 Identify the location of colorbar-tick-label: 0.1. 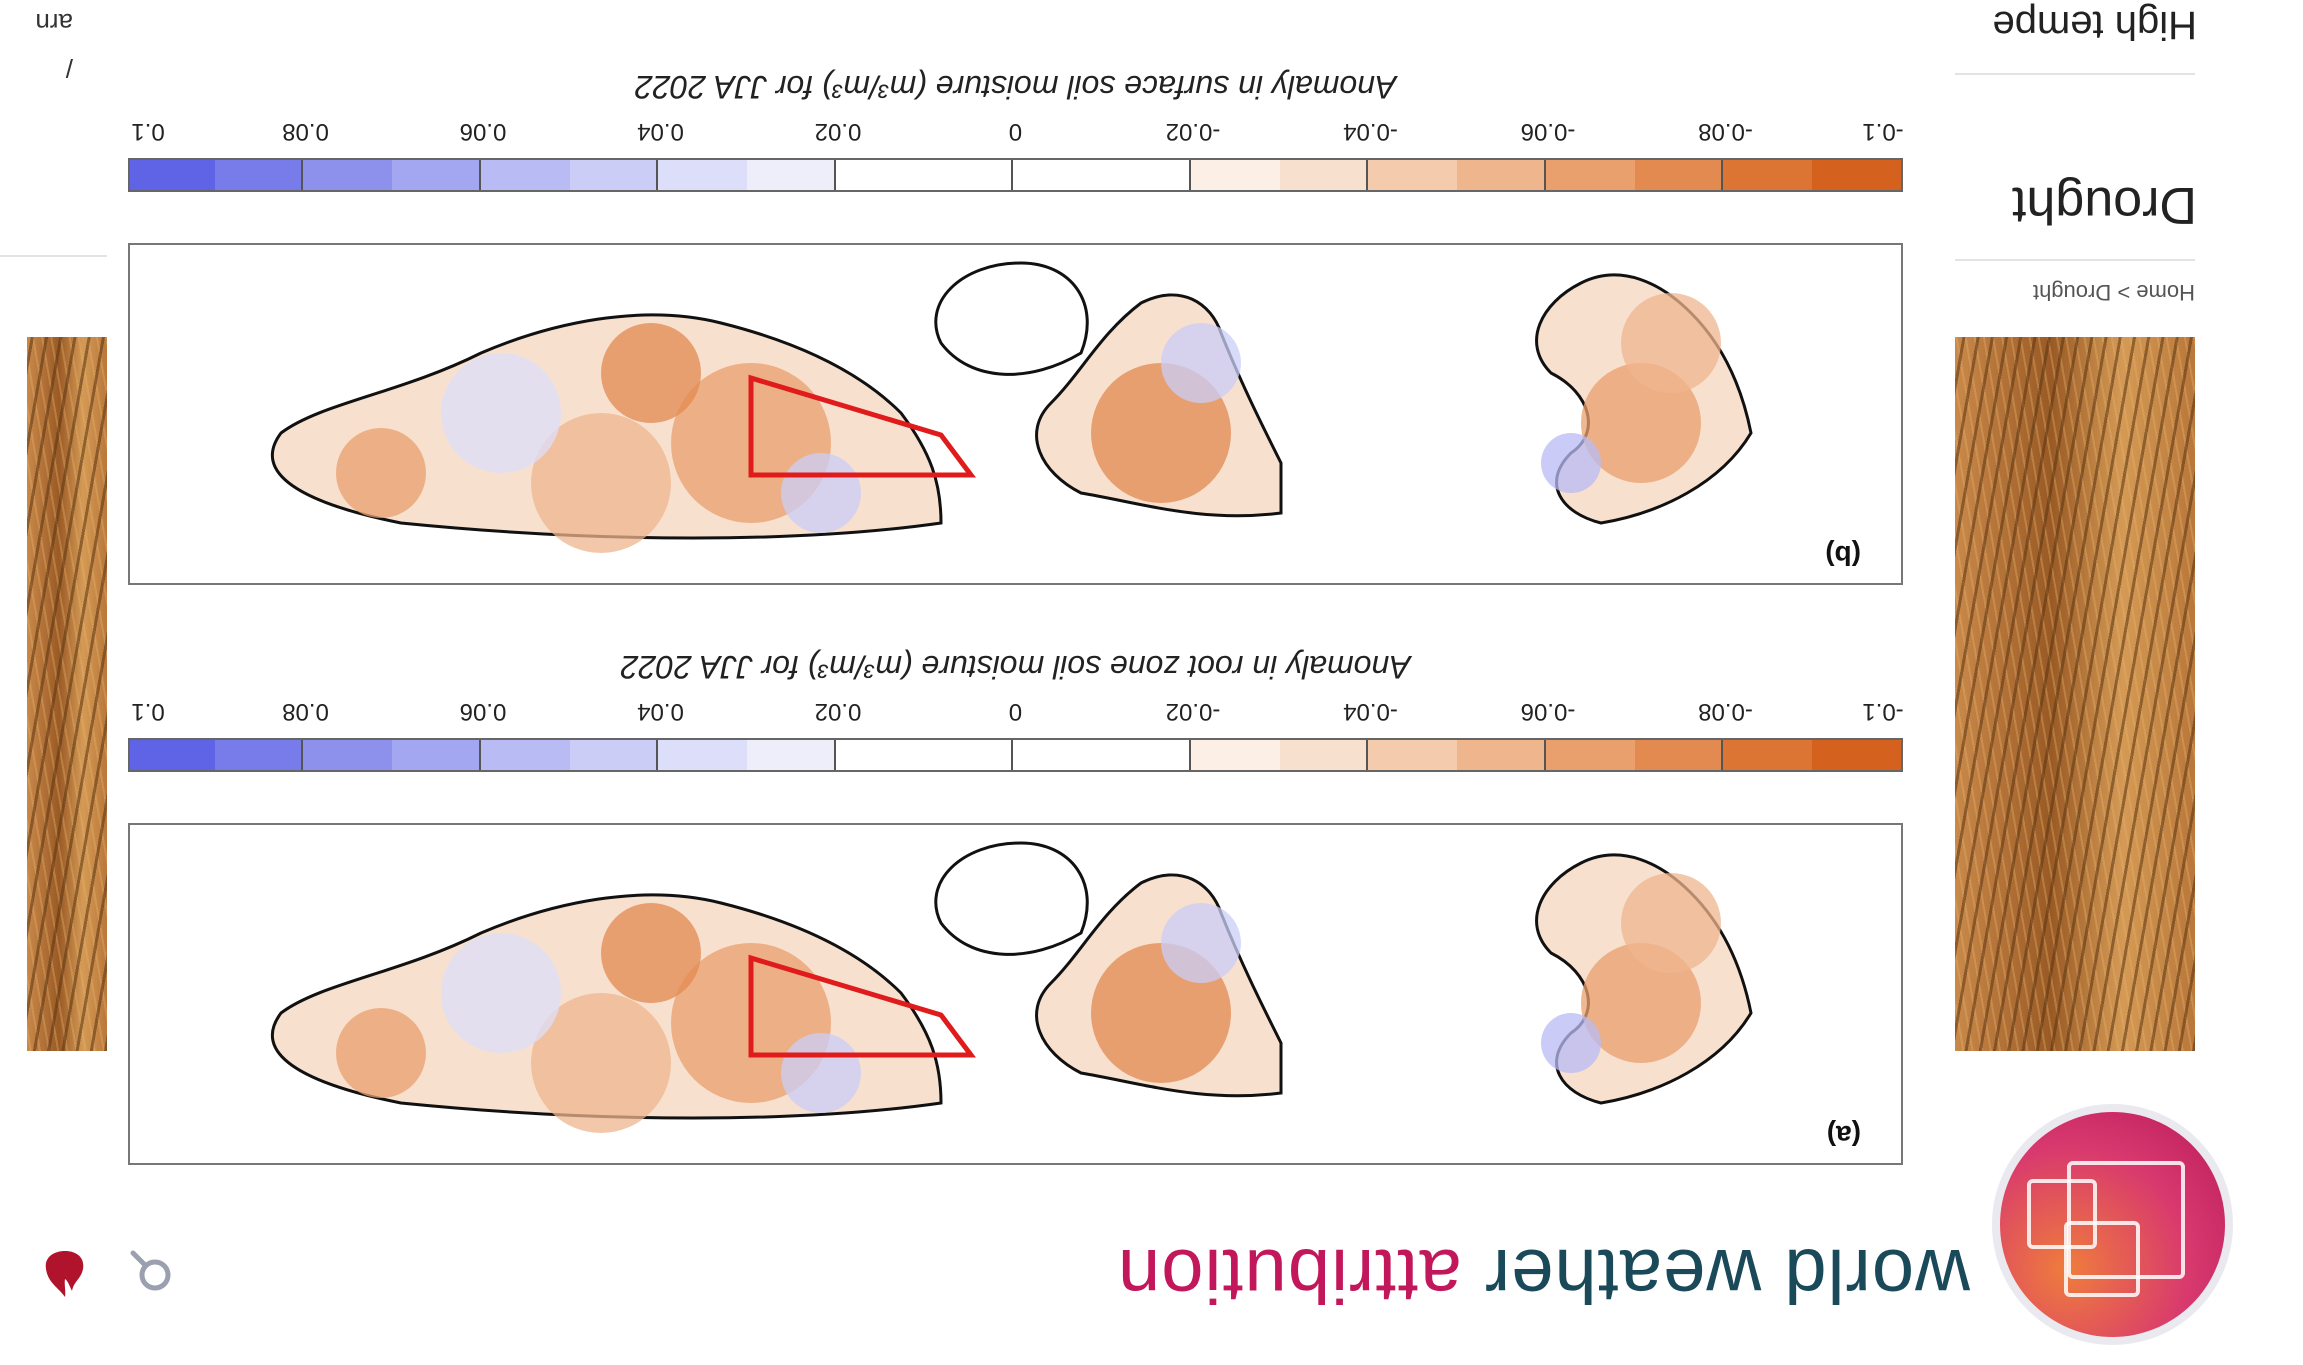
(148, 711).